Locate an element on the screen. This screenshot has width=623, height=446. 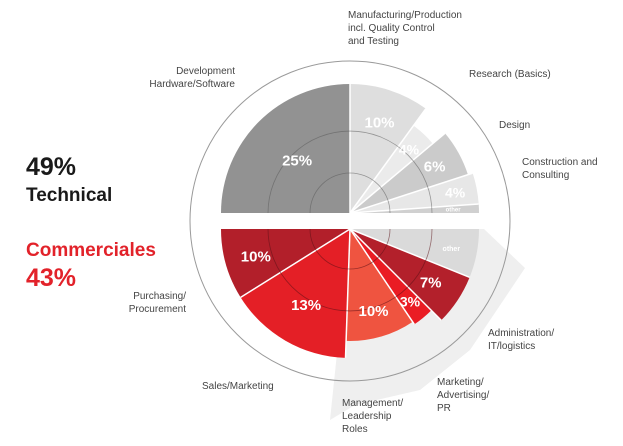
slice-technical-development-hardware-software is located at coordinates (285, 148).